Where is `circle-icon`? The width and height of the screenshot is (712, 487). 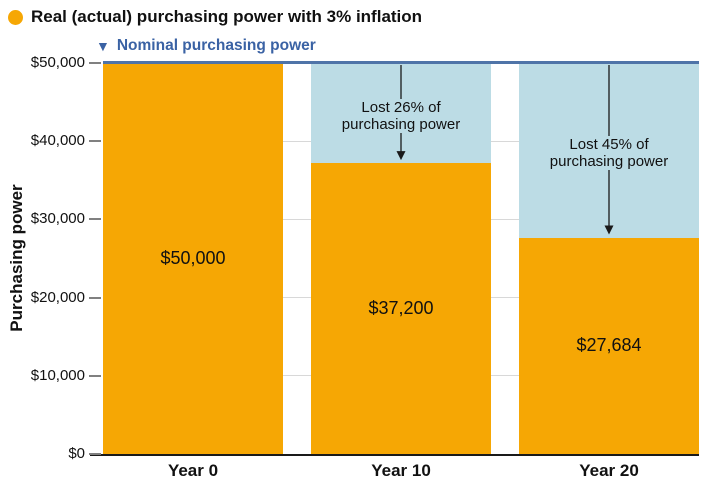
circle-icon is located at coordinates (15, 17).